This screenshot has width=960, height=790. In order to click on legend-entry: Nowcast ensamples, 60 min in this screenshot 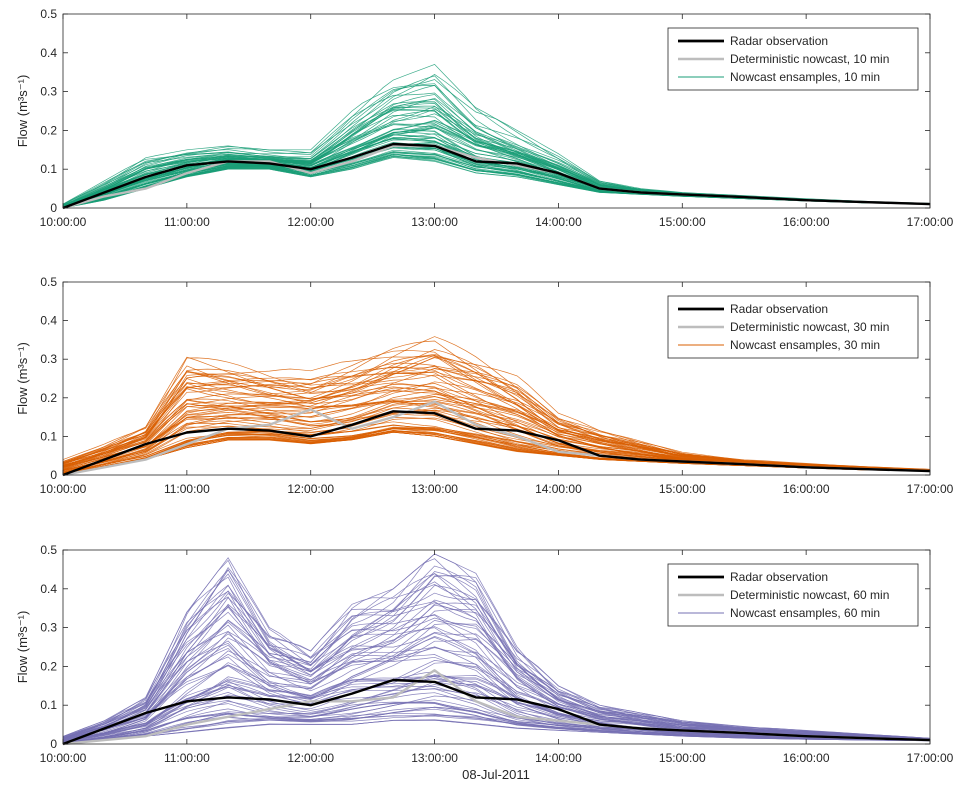, I will do `click(805, 613)`.